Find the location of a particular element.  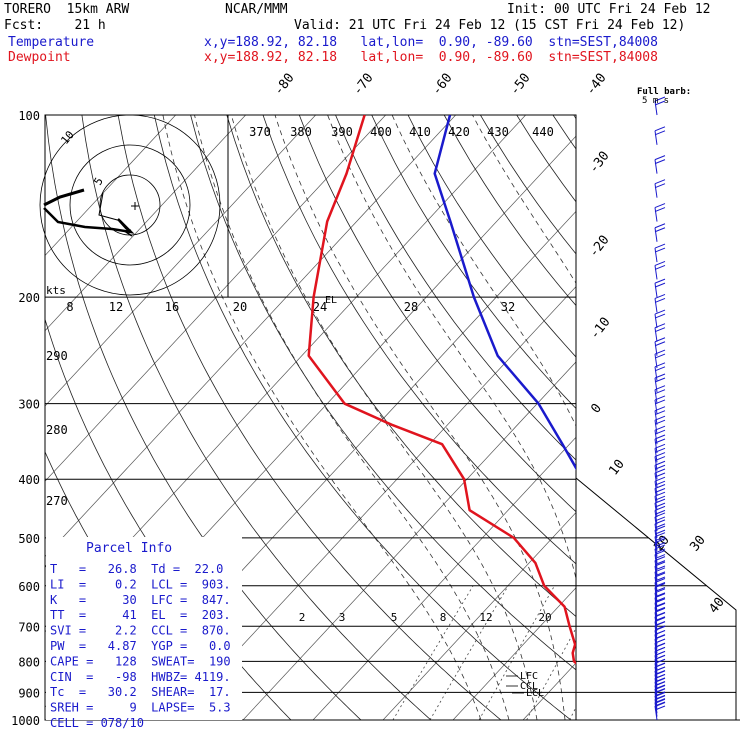

isotherm-label: -20 is located at coordinates (599, 247).